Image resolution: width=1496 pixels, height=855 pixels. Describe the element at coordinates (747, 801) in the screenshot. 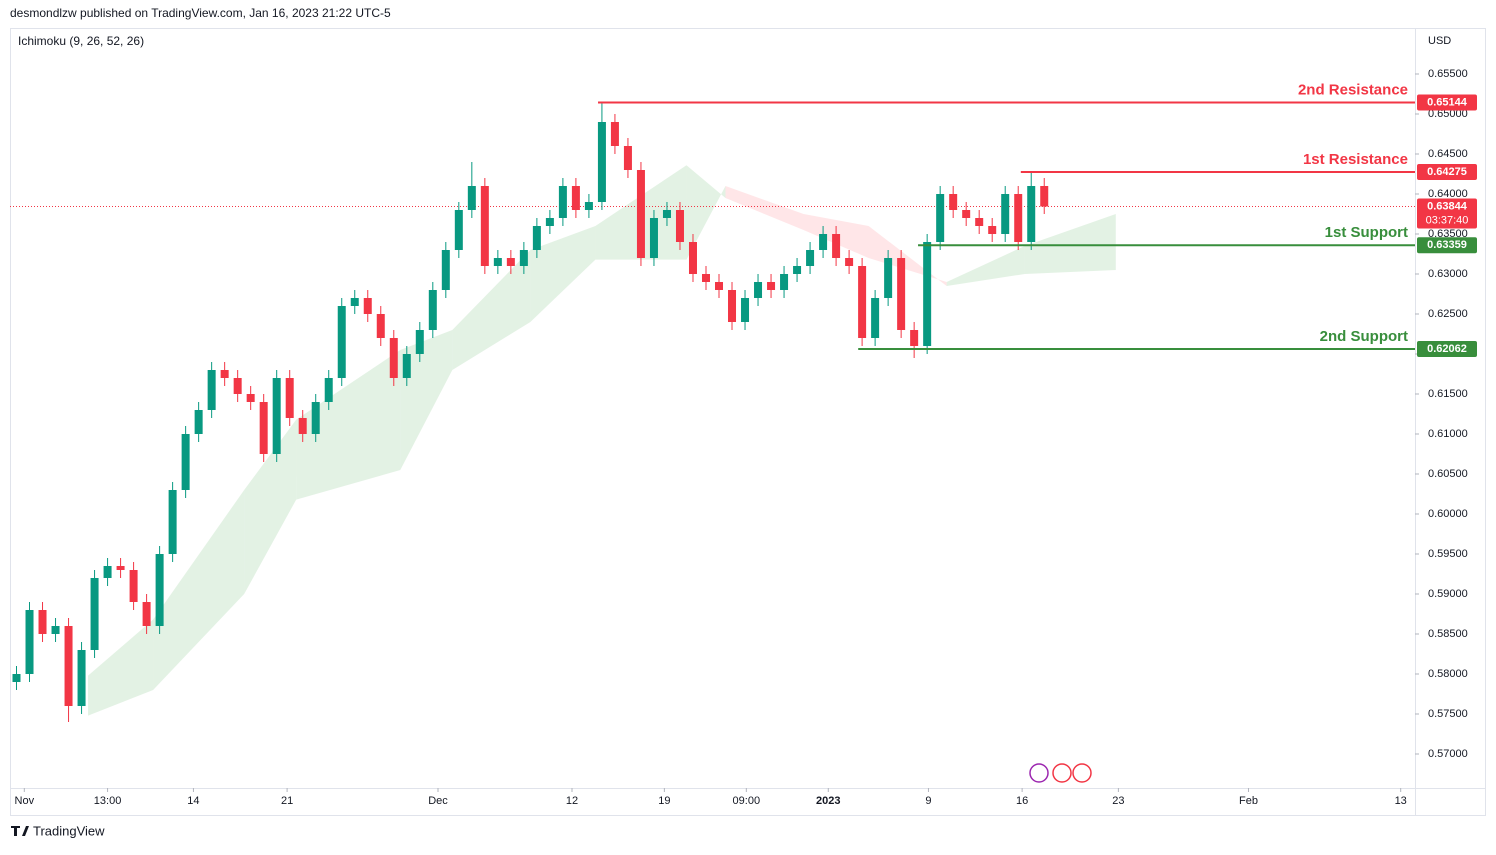

I see `x-tick-label: 09:00` at that location.